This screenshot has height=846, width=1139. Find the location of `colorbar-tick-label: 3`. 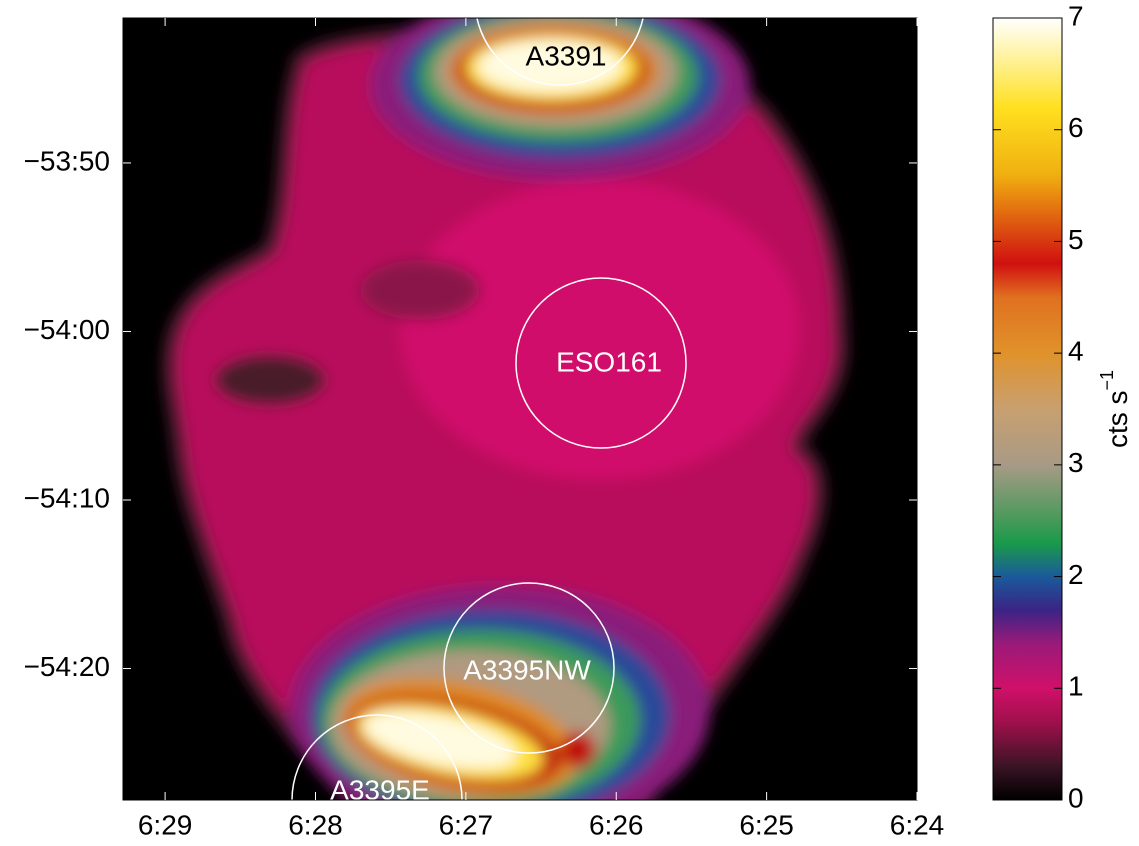

colorbar-tick-label: 3 is located at coordinates (1076, 462).